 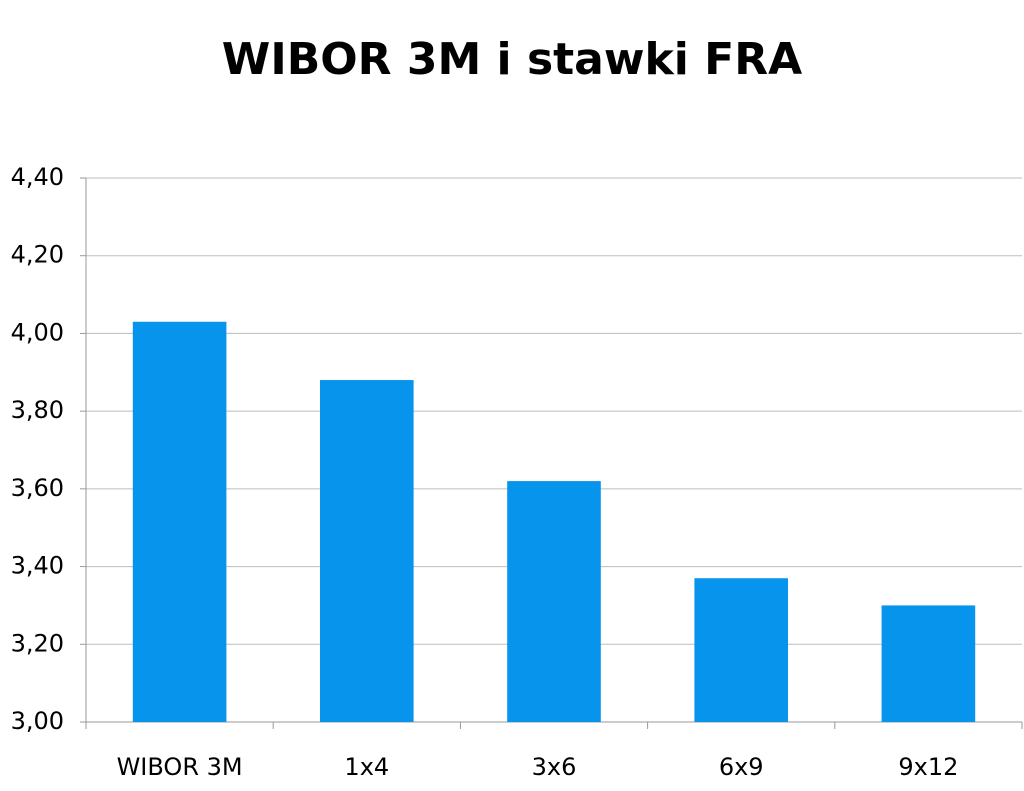 I want to click on y-tick-label: 3,20, so click(x=37, y=643).